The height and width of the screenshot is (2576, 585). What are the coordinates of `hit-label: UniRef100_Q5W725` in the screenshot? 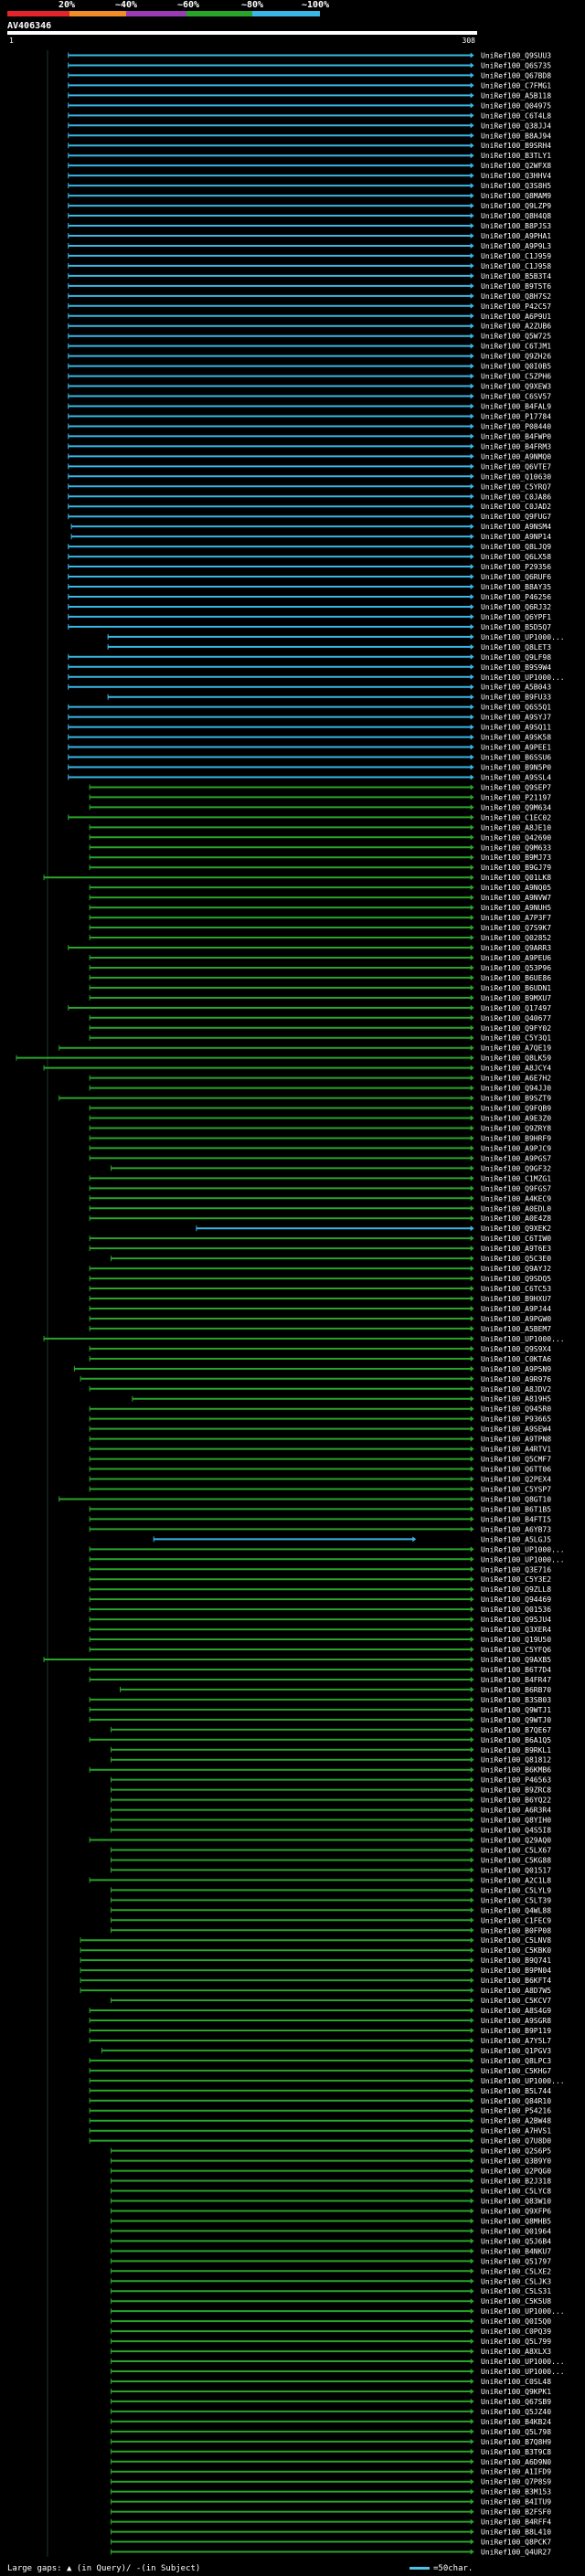 It's located at (516, 337).